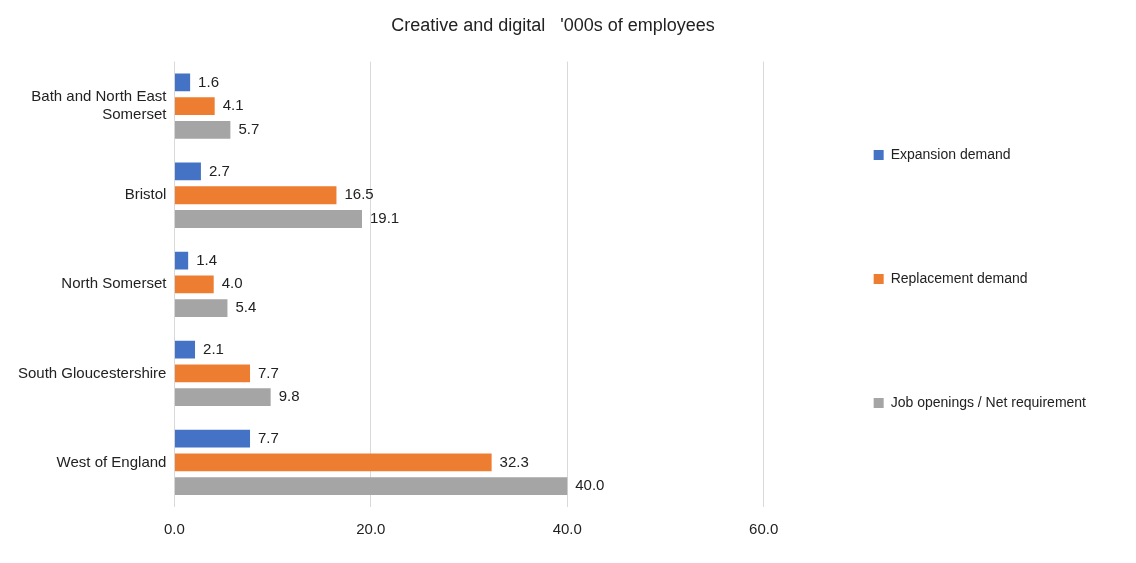 The height and width of the screenshot is (563, 1136). I want to click on data-label: 1.6, so click(208, 81).